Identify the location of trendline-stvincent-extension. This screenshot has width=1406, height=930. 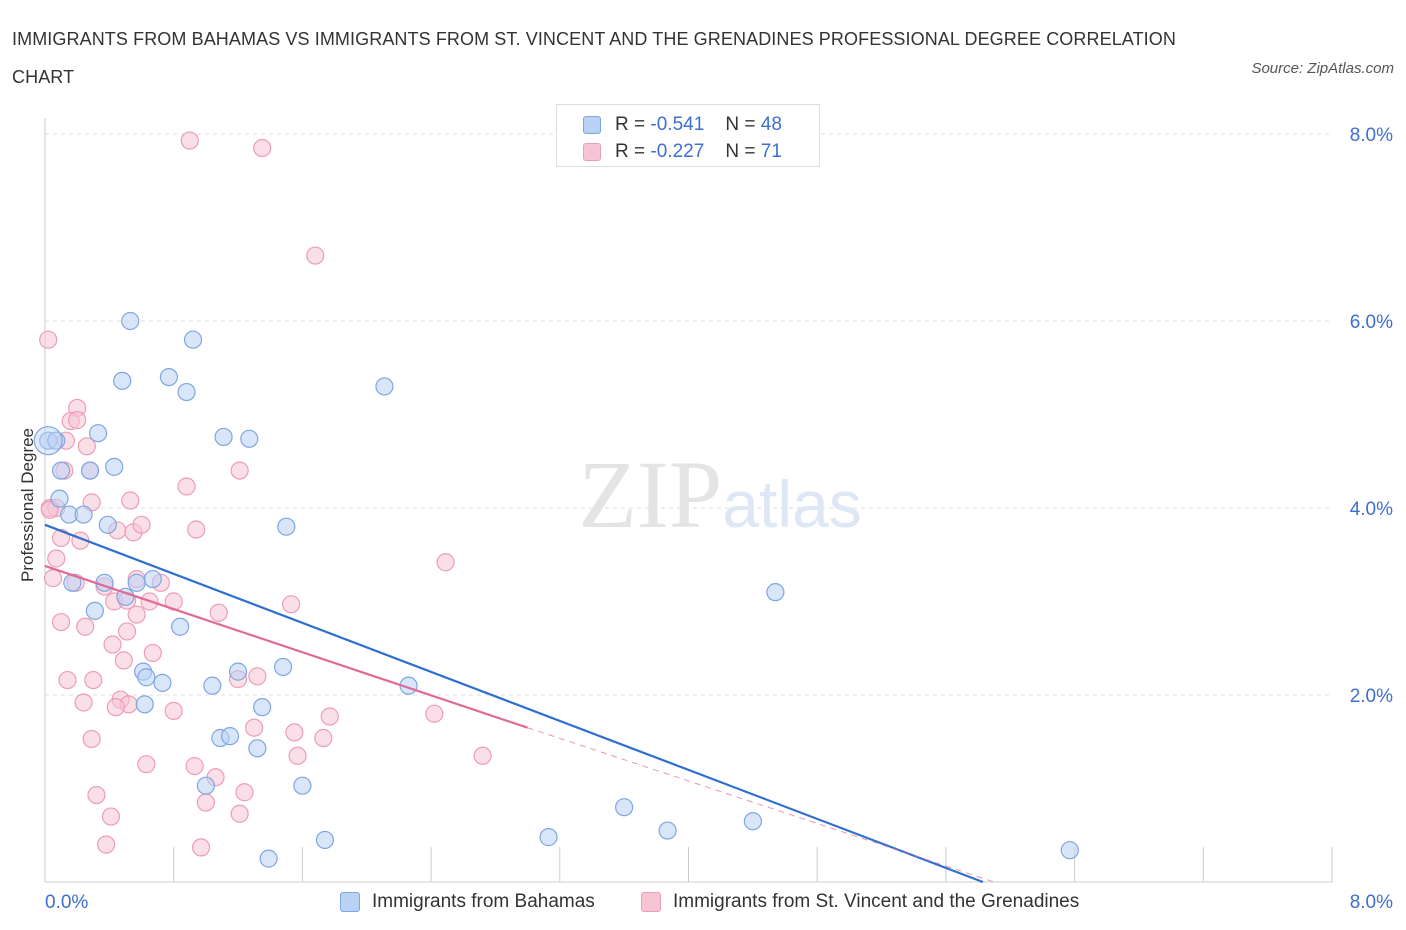
(761, 805).